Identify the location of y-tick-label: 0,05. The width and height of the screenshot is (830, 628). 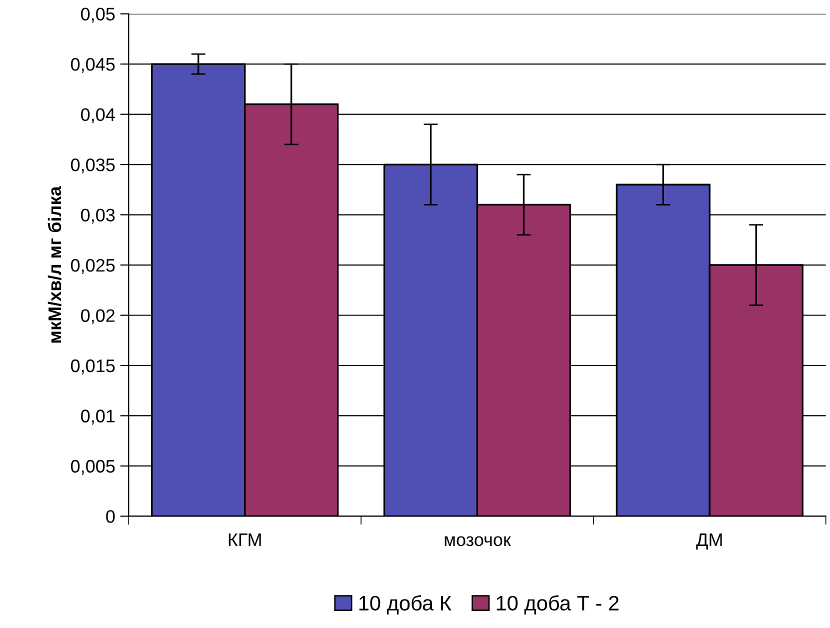
(98, 15).